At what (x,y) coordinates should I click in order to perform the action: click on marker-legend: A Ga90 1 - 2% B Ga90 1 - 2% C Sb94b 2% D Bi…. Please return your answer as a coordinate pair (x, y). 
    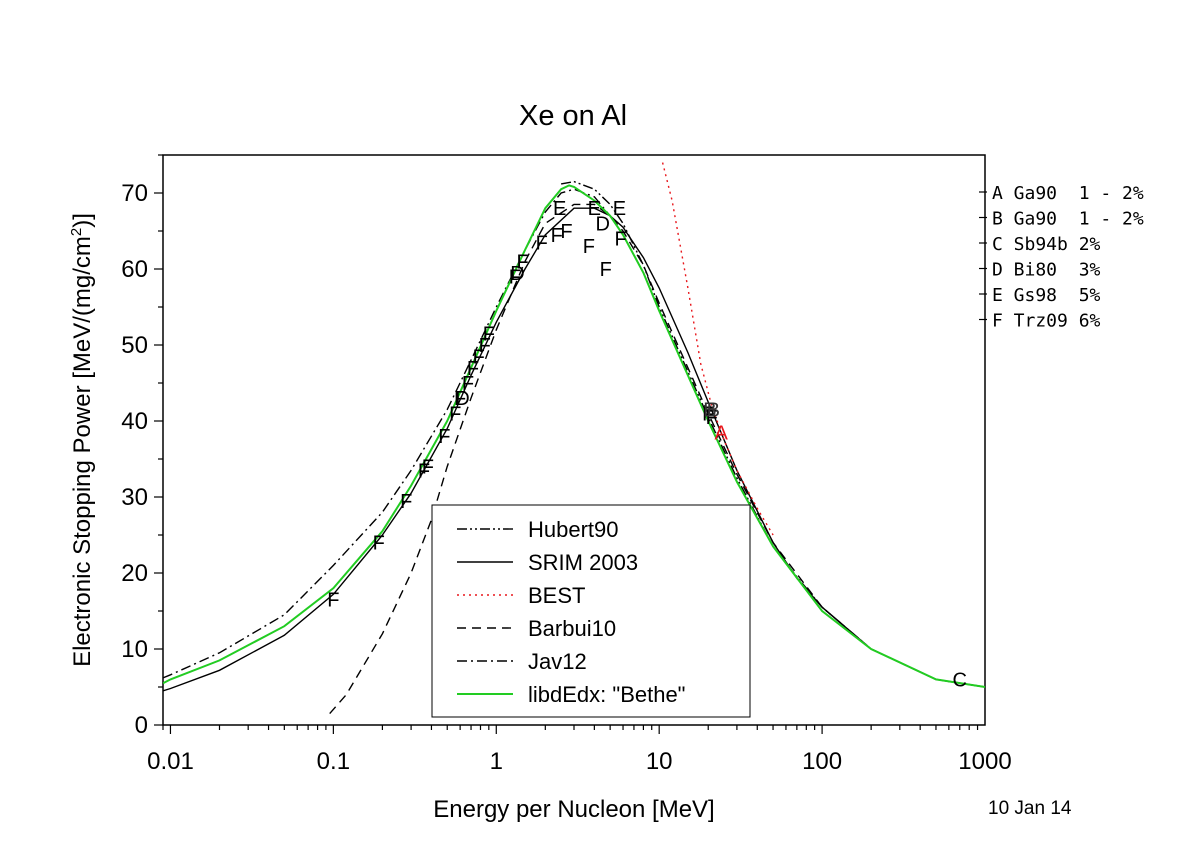
    Looking at the image, I should click on (1061, 257).